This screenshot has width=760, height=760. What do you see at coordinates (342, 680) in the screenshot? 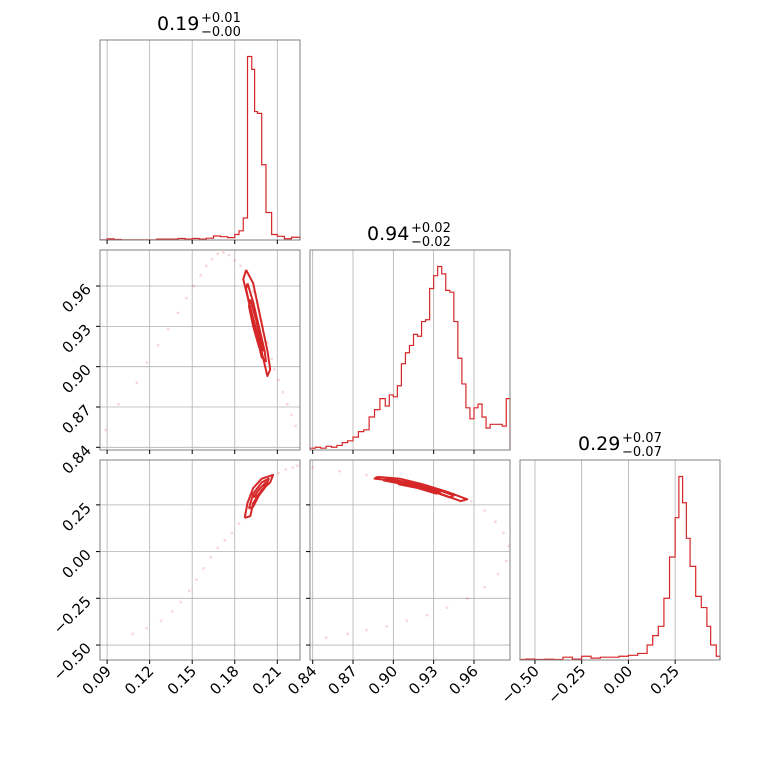
I see `scatter-2-1-xtick-label-1: 0.87` at bounding box center [342, 680].